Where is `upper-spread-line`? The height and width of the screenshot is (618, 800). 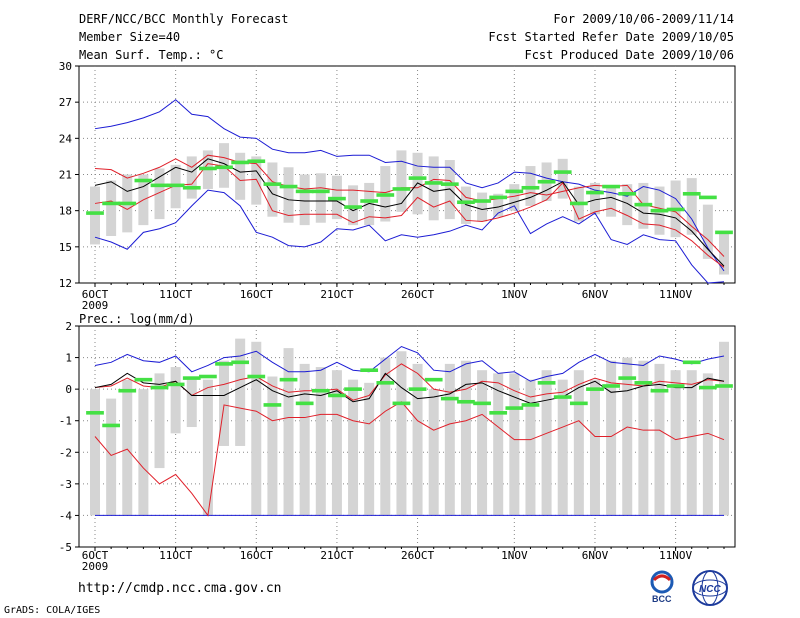 upper-spread-line is located at coordinates (409, 382).